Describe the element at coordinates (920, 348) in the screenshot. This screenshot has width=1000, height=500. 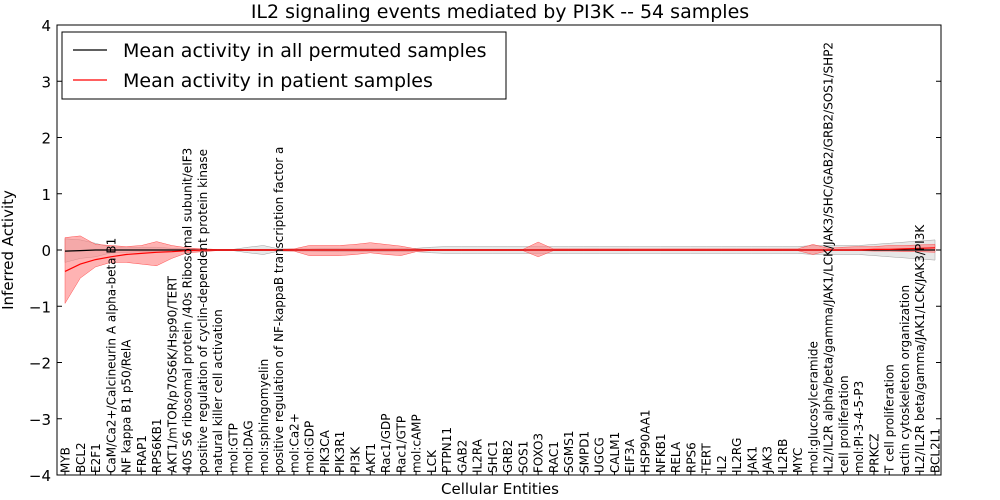
I see `x-tick-label: IL2/IL2R beta/gamma/JAK1/LCK/JAK3/PI3K` at that location.